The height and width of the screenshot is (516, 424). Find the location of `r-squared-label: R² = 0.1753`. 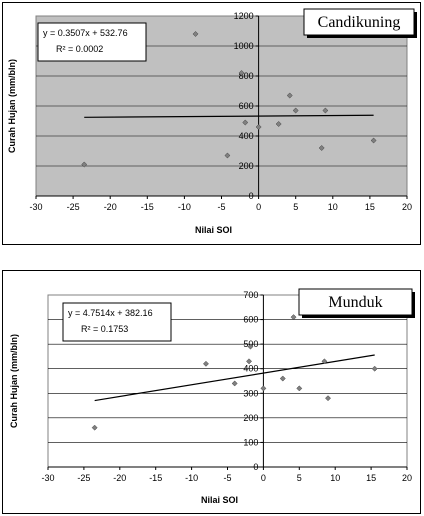

r-squared-label: R² = 0.1753 is located at coordinates (104, 329).